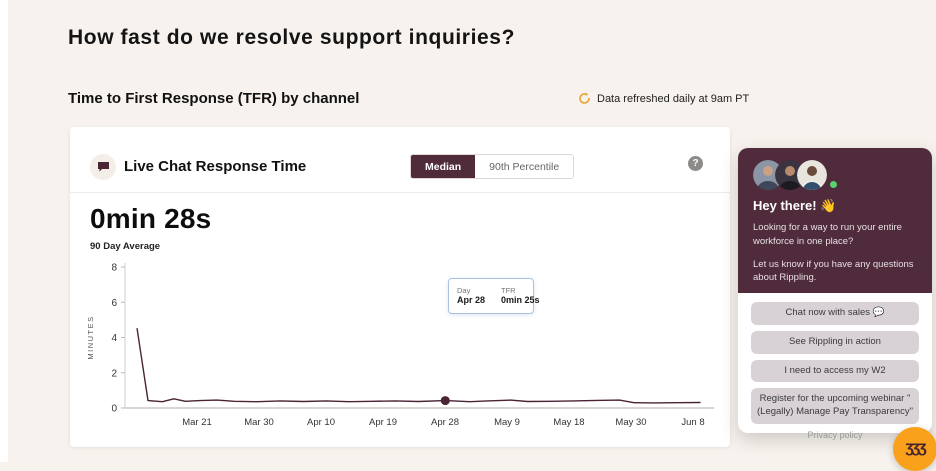  I want to click on tooltip-day-value: Apr 28, so click(471, 300).